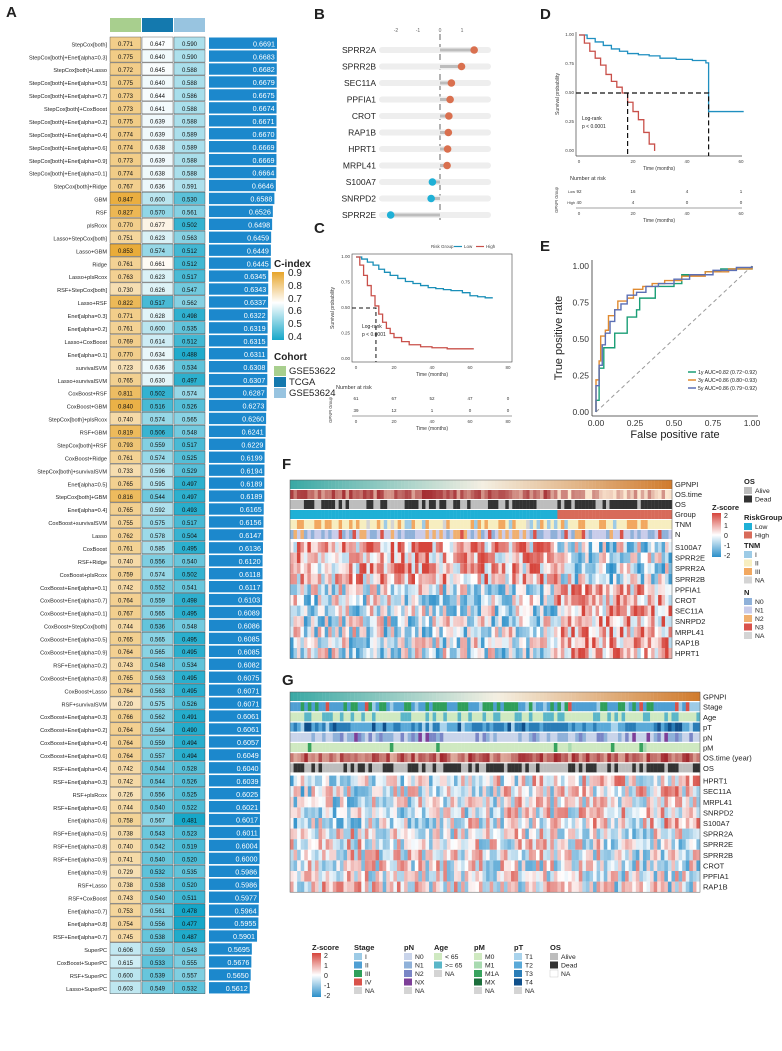 Image resolution: width=782 pixels, height=1051 pixels. What do you see at coordinates (68, 175) in the screenshot?
I see `method-label: StepCox[both]+Enet[alpha=0.1]` at bounding box center [68, 175].